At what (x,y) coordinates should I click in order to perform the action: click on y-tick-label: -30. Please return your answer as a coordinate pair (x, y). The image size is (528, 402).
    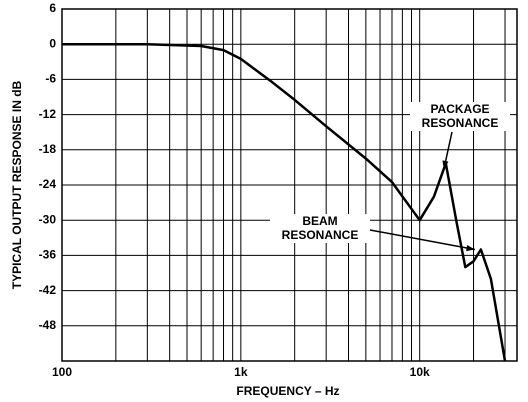
    Looking at the image, I should click on (48, 219).